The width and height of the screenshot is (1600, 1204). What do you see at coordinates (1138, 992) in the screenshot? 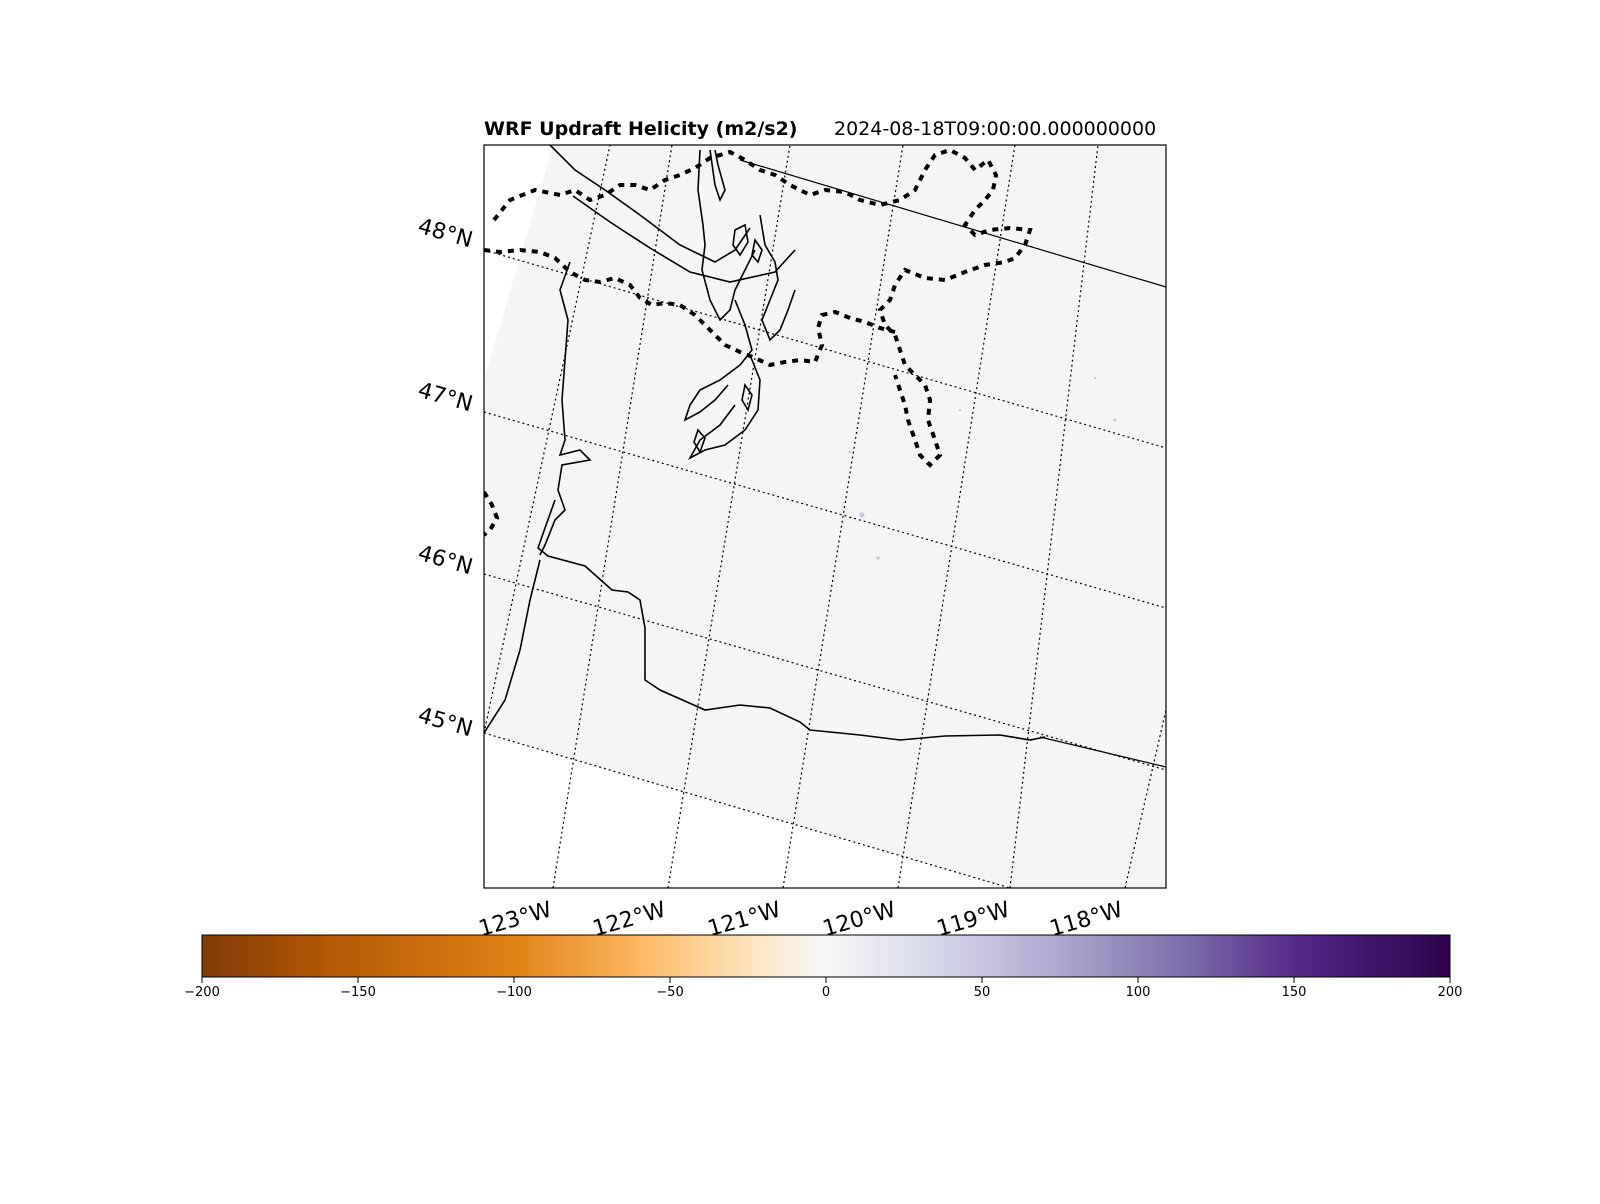
I see `colorbar-tick-label: 100` at bounding box center [1138, 992].